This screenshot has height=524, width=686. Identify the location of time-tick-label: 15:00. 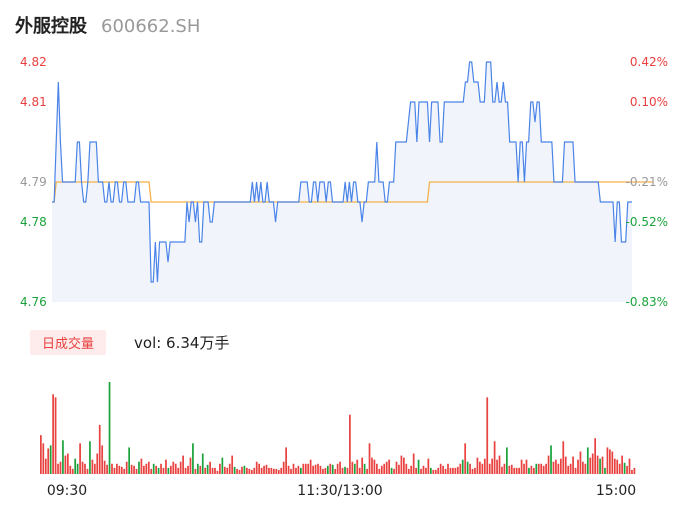
(616, 491).